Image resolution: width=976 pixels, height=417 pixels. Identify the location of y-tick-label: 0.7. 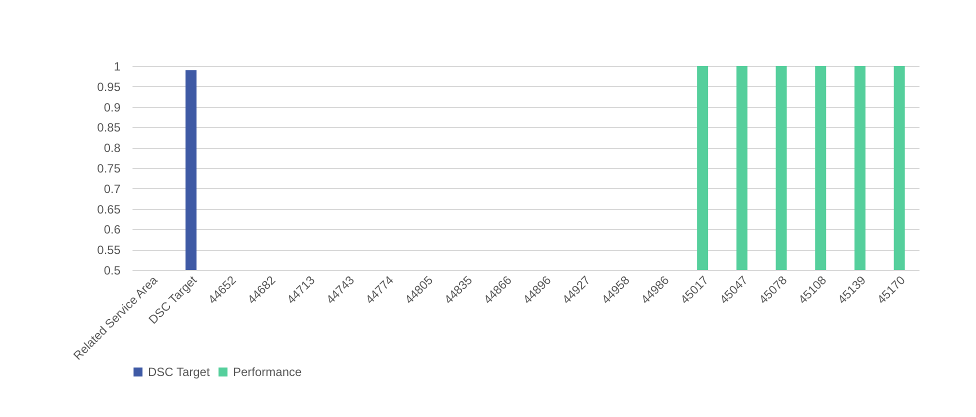
(112, 189).